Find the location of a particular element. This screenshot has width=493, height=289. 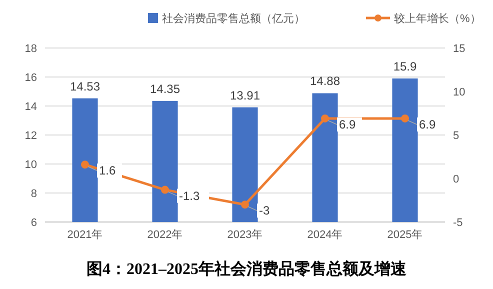

y-tick-label: 16 is located at coordinates (30, 78).